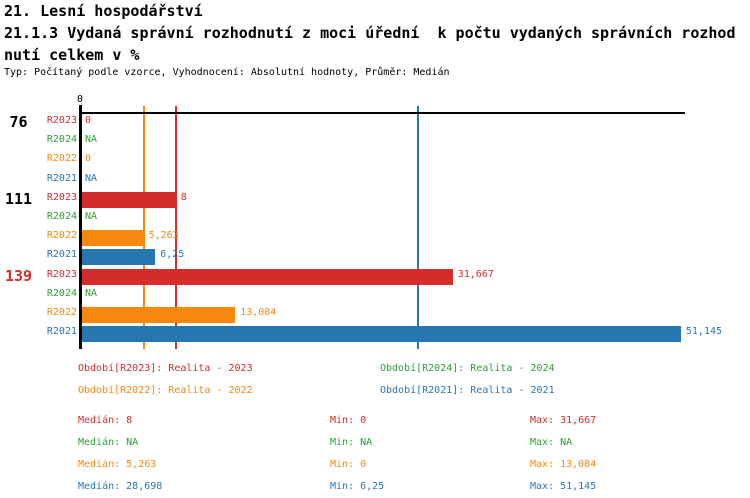  I want to click on bar-r2023-group111, so click(129, 199).